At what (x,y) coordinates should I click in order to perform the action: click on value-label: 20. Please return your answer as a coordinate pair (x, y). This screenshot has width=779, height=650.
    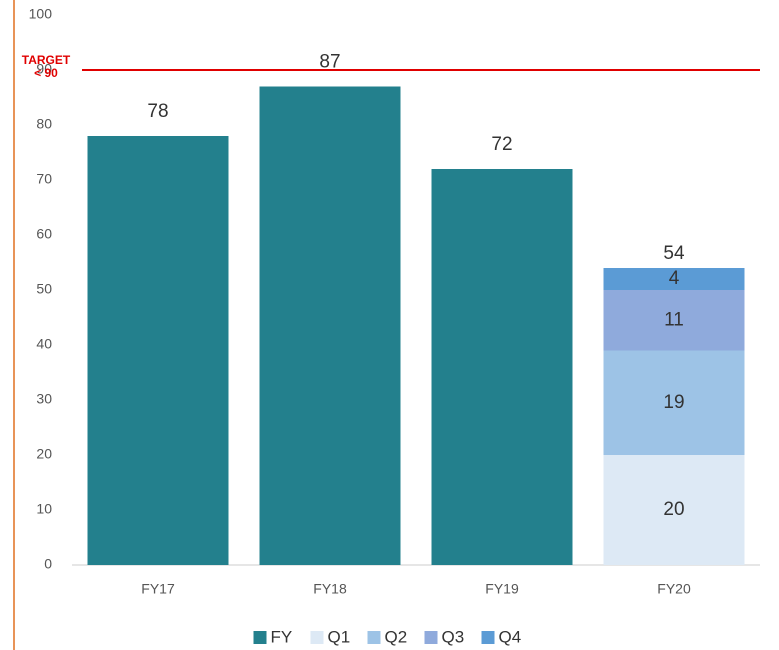
    Looking at the image, I should click on (673, 509).